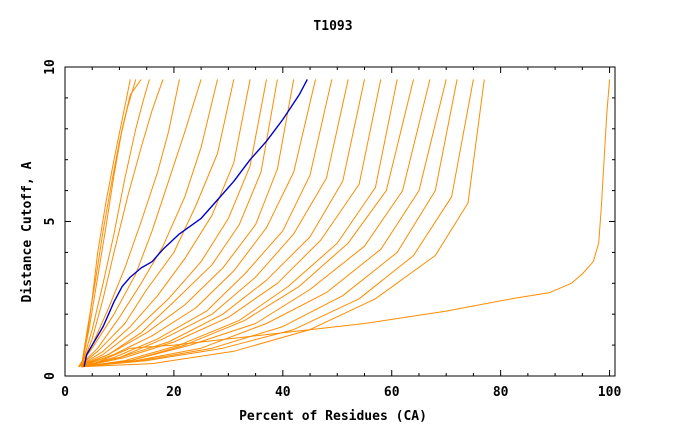 Image resolution: width=680 pixels, height=440 pixels. I want to click on y-tick-label: 10, so click(50, 67).